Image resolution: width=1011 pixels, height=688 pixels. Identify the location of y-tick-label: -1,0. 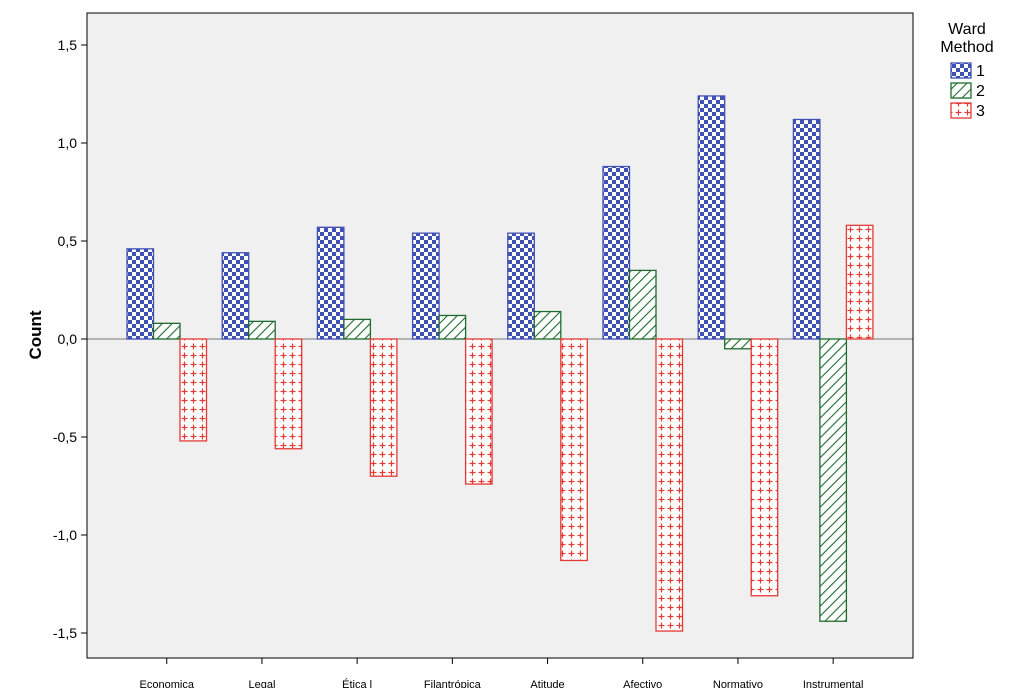
(65, 535).